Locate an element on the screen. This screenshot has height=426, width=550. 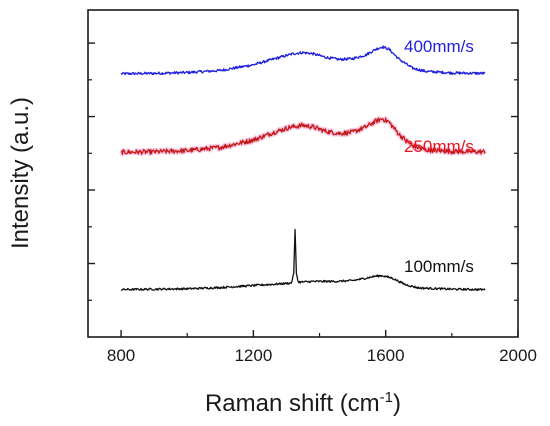
series-line-250-overlay is located at coordinates (303, 136).